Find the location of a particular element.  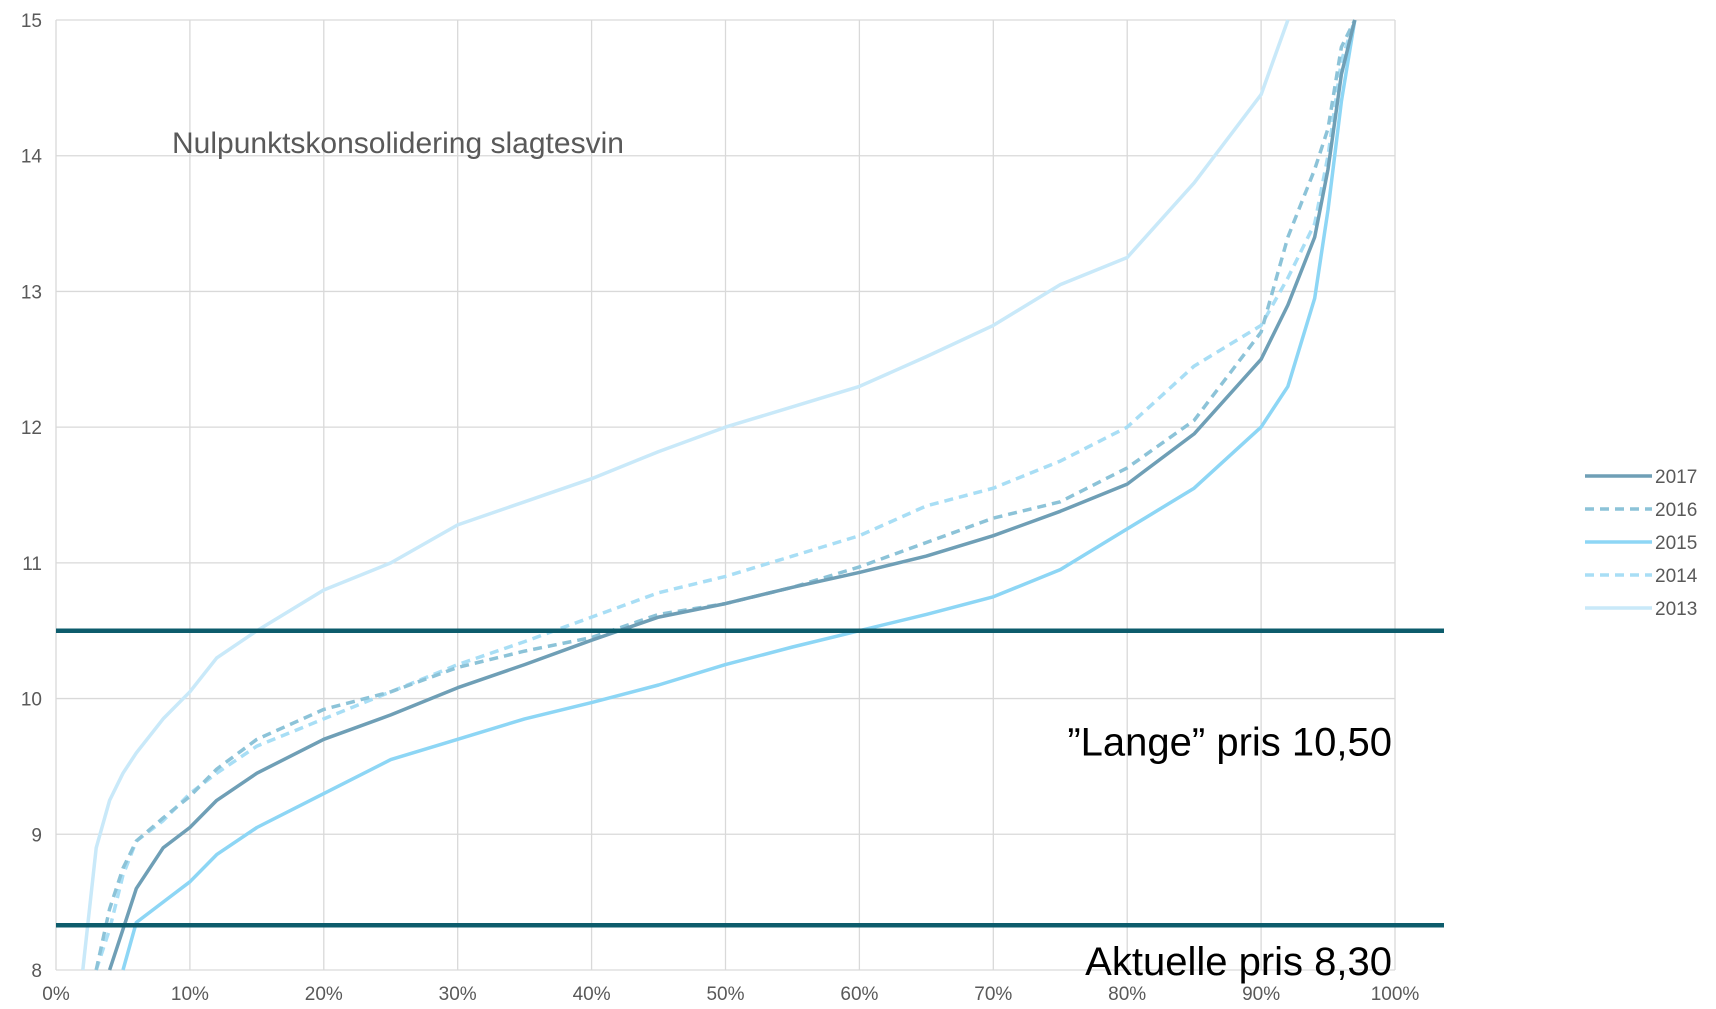

x-tick-label: 60% is located at coordinates (859, 994).